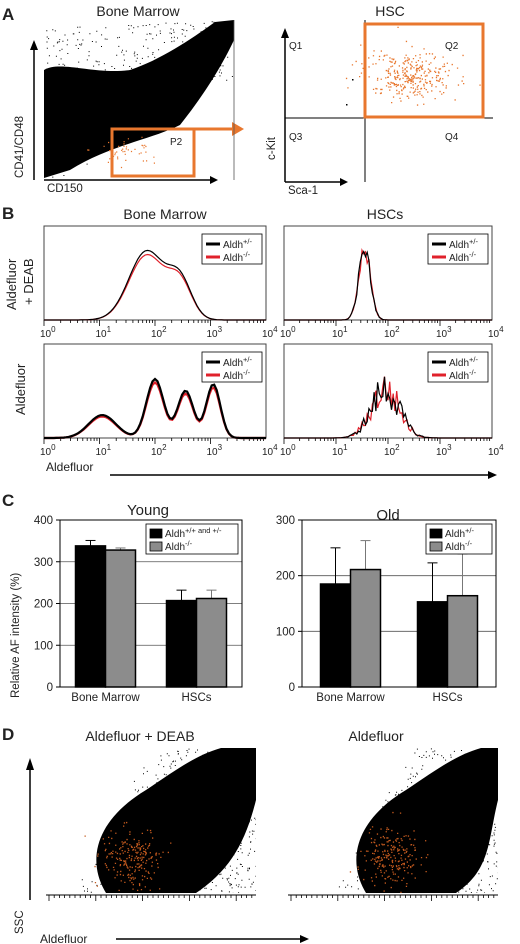 The image size is (520, 944). I want to click on panel-b-x-axis-arrow-head, so click(492, 475).